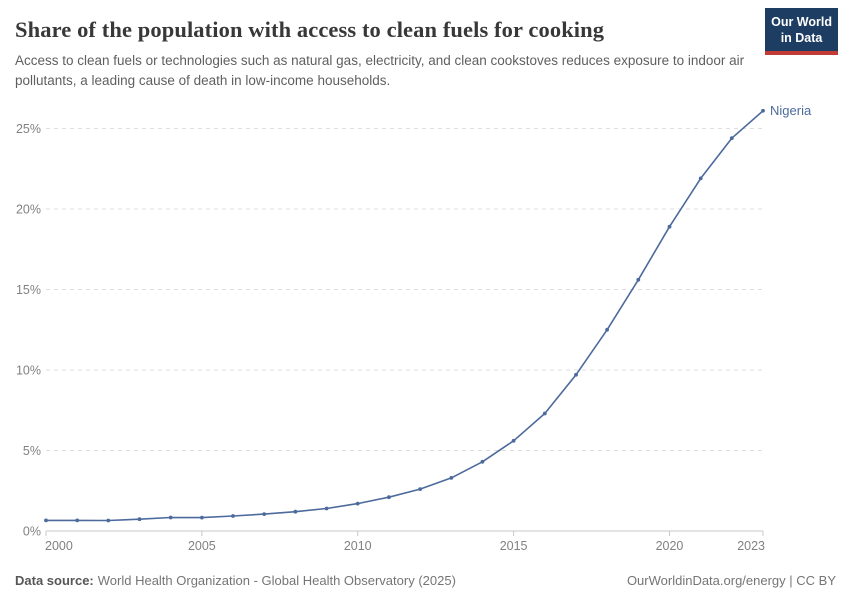  I want to click on data-source-label: Data source:, so click(54, 580).